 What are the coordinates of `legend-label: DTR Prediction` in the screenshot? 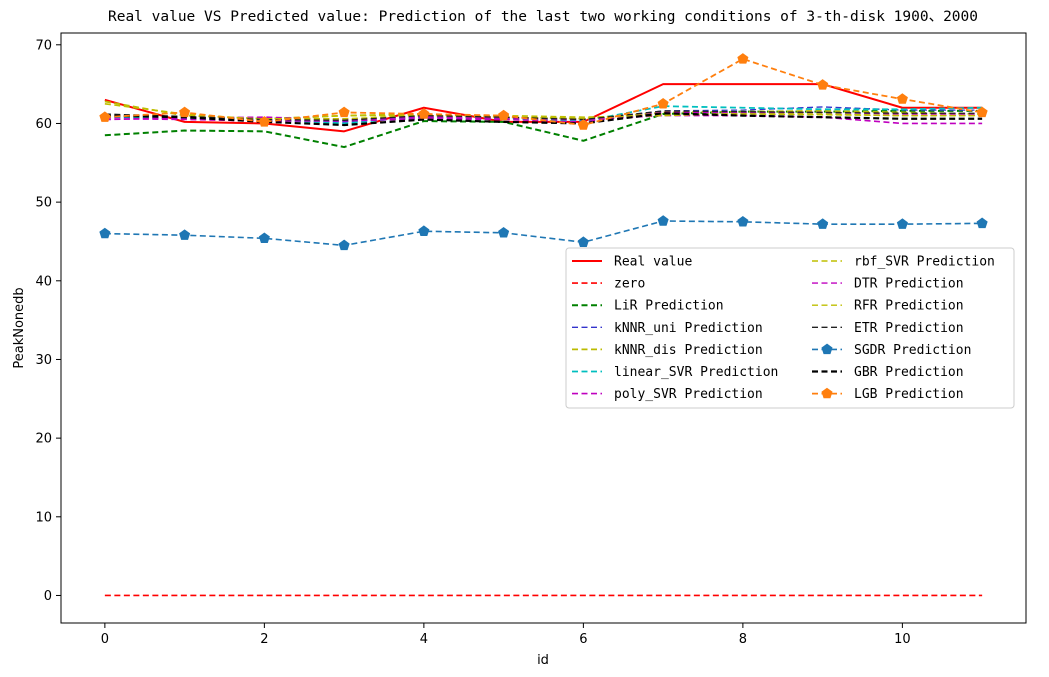 It's located at (909, 284).